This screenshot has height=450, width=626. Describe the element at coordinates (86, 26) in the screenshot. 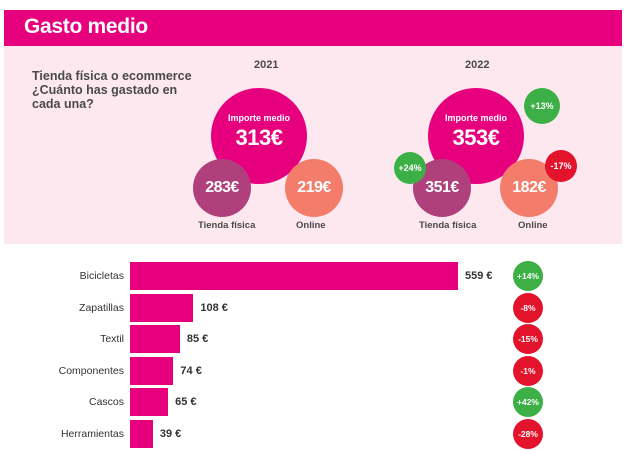

I see `page-title: Gasto medio` at that location.